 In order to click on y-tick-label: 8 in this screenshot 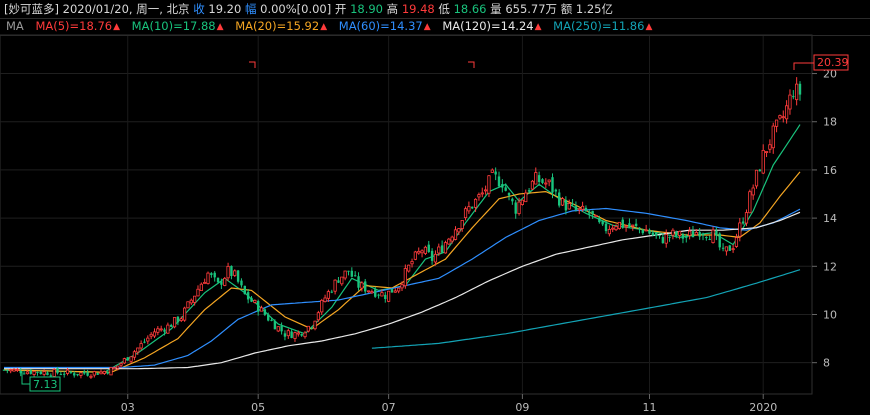, I will do `click(826, 363)`.